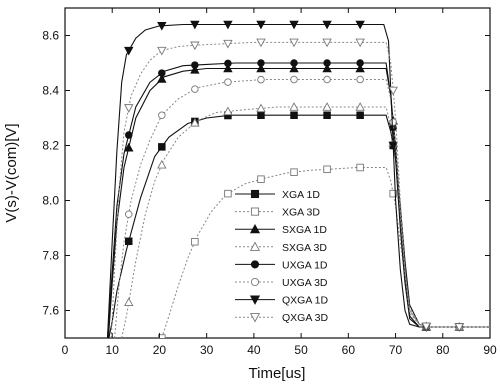  I want to click on legend-label: QXGA 1D, so click(305, 301).